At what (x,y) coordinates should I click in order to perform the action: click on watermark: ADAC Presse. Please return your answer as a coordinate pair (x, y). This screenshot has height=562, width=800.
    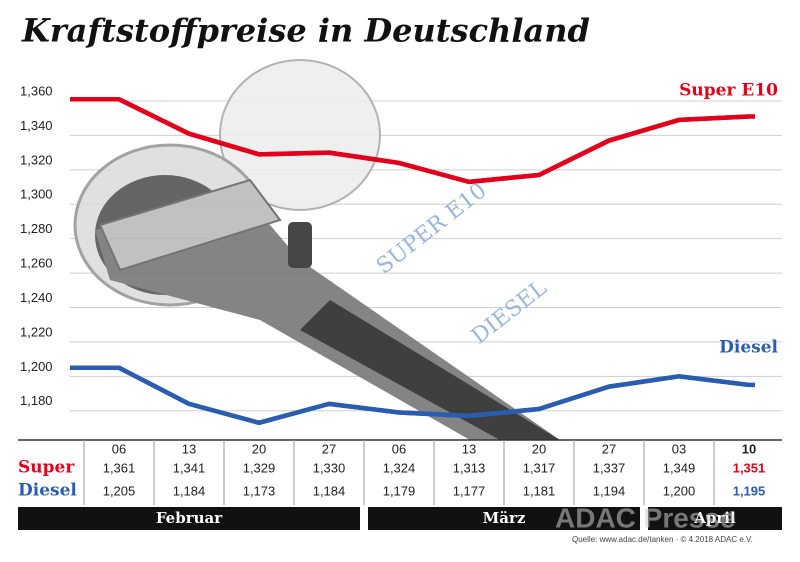
    Looking at the image, I should click on (645, 517).